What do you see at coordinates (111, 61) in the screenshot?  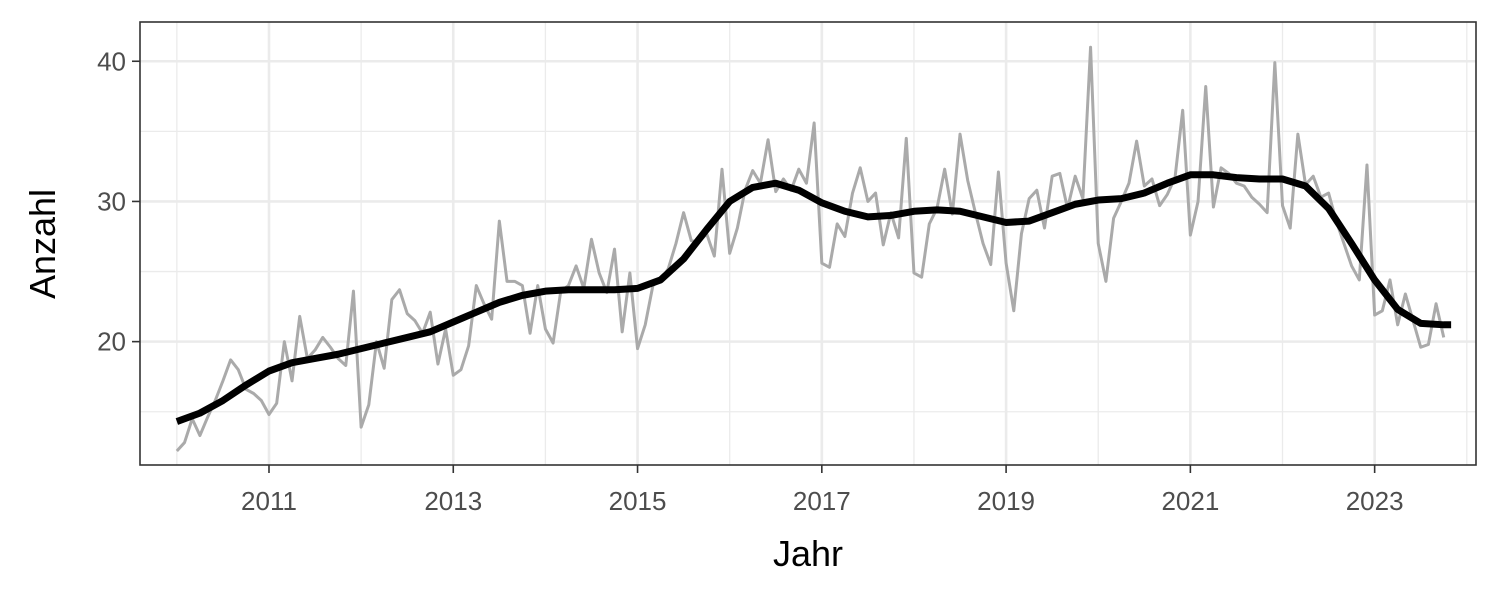 I see `y-tick-label: 40` at bounding box center [111, 61].